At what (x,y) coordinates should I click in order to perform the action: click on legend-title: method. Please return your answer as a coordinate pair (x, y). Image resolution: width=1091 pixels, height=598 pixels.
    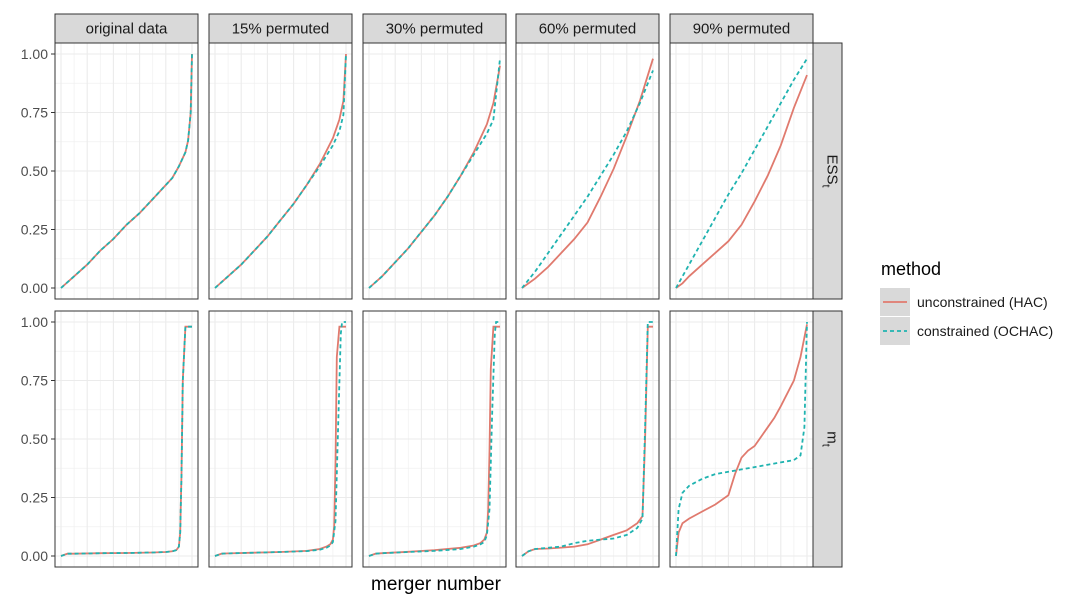
    Looking at the image, I should click on (911, 269).